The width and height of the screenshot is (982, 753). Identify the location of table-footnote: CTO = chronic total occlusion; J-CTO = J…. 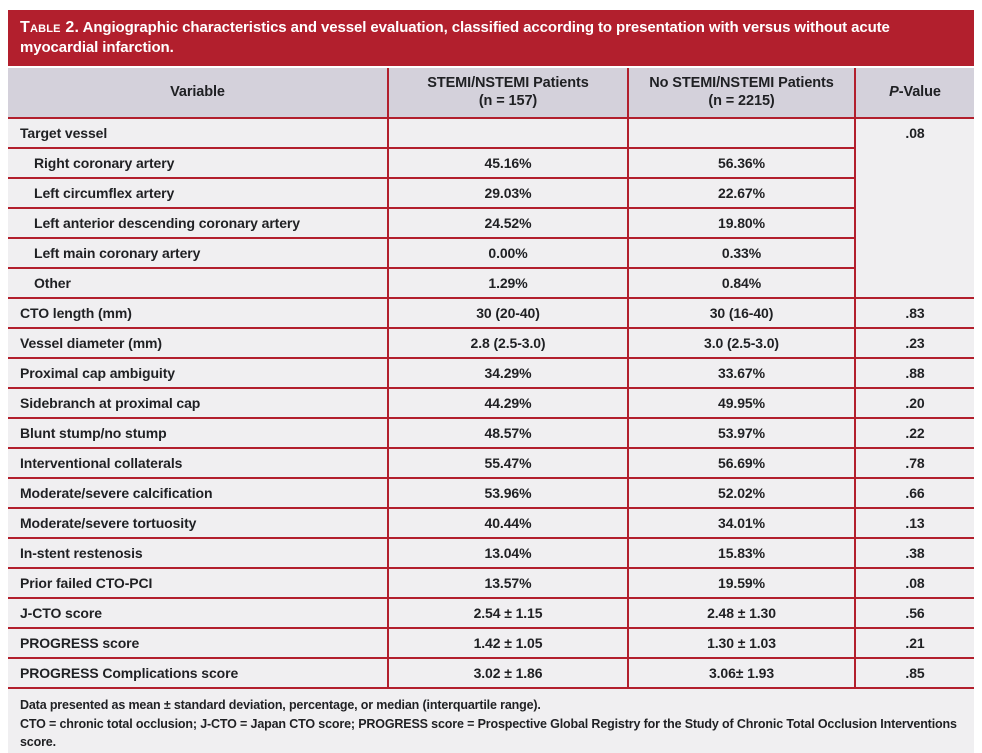
(488, 733).